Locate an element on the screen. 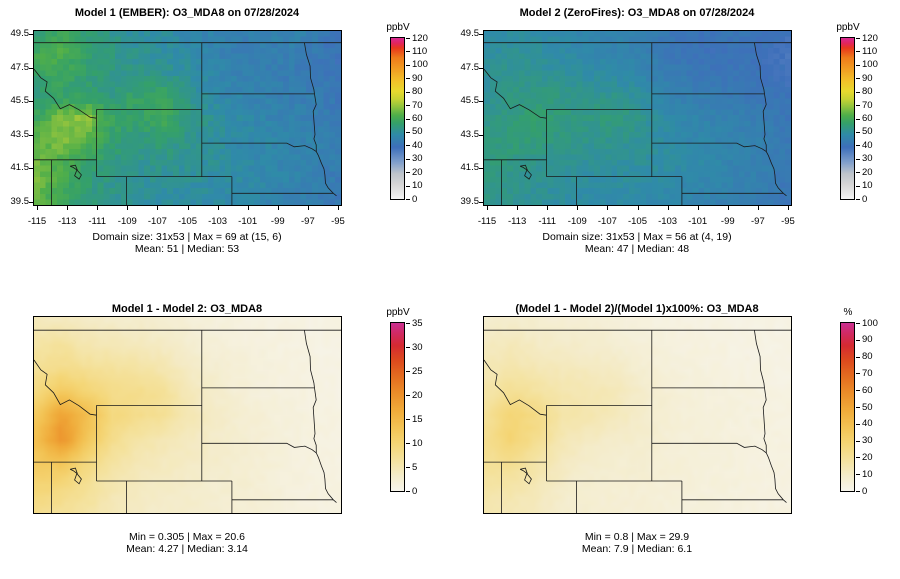 The image size is (900, 579). y-axis-tick-label: 47.5 is located at coordinates (470, 67).